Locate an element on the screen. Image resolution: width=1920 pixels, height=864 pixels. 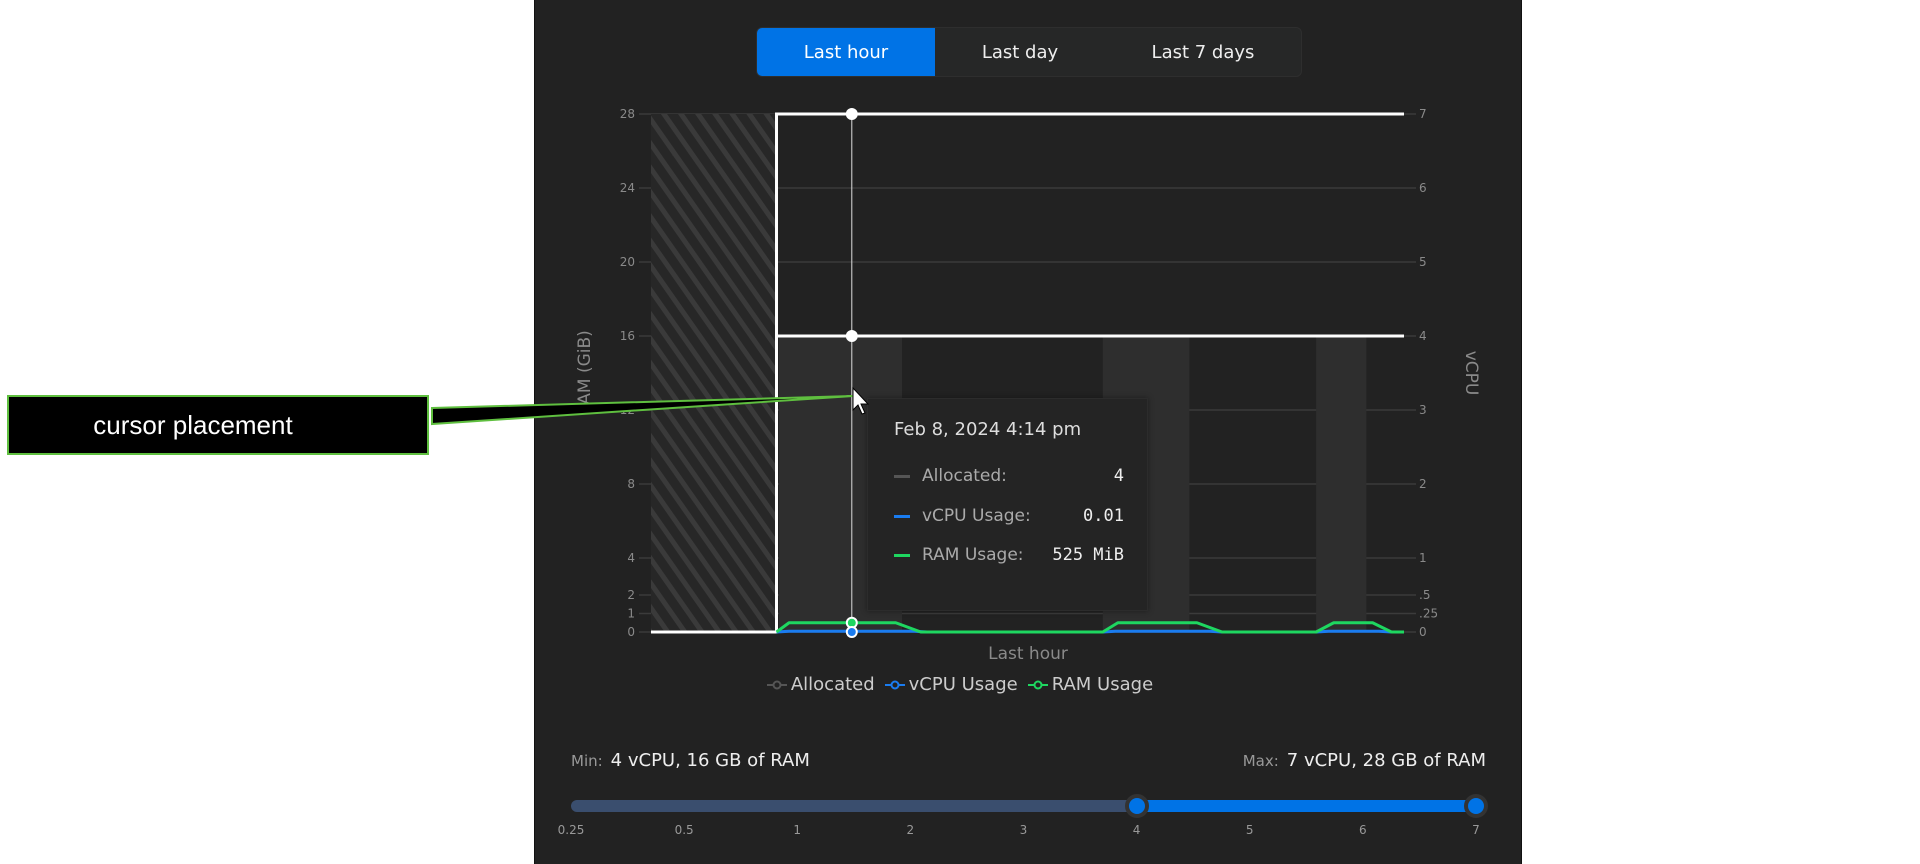
vcpu-marker-icon is located at coordinates (894, 684).